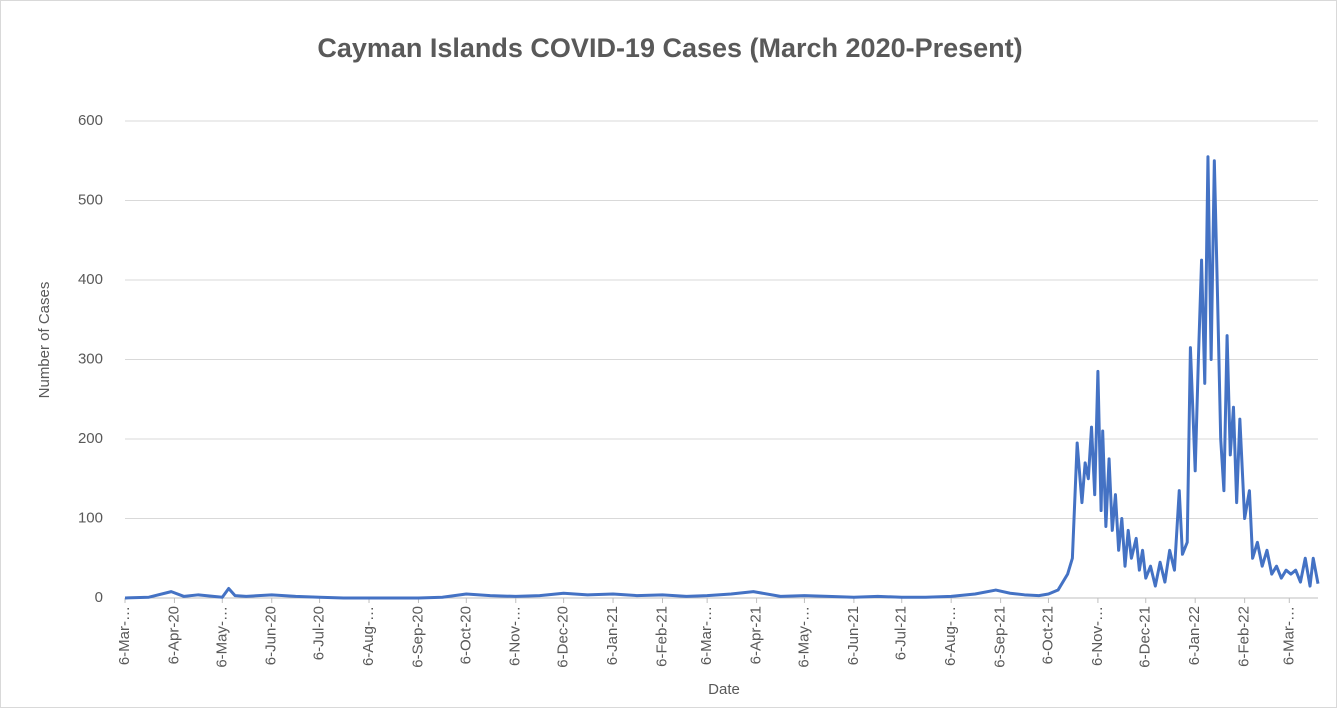 The height and width of the screenshot is (708, 1337). Describe the element at coordinates (90, 358) in the screenshot. I see `y-tick-label: 300` at that location.